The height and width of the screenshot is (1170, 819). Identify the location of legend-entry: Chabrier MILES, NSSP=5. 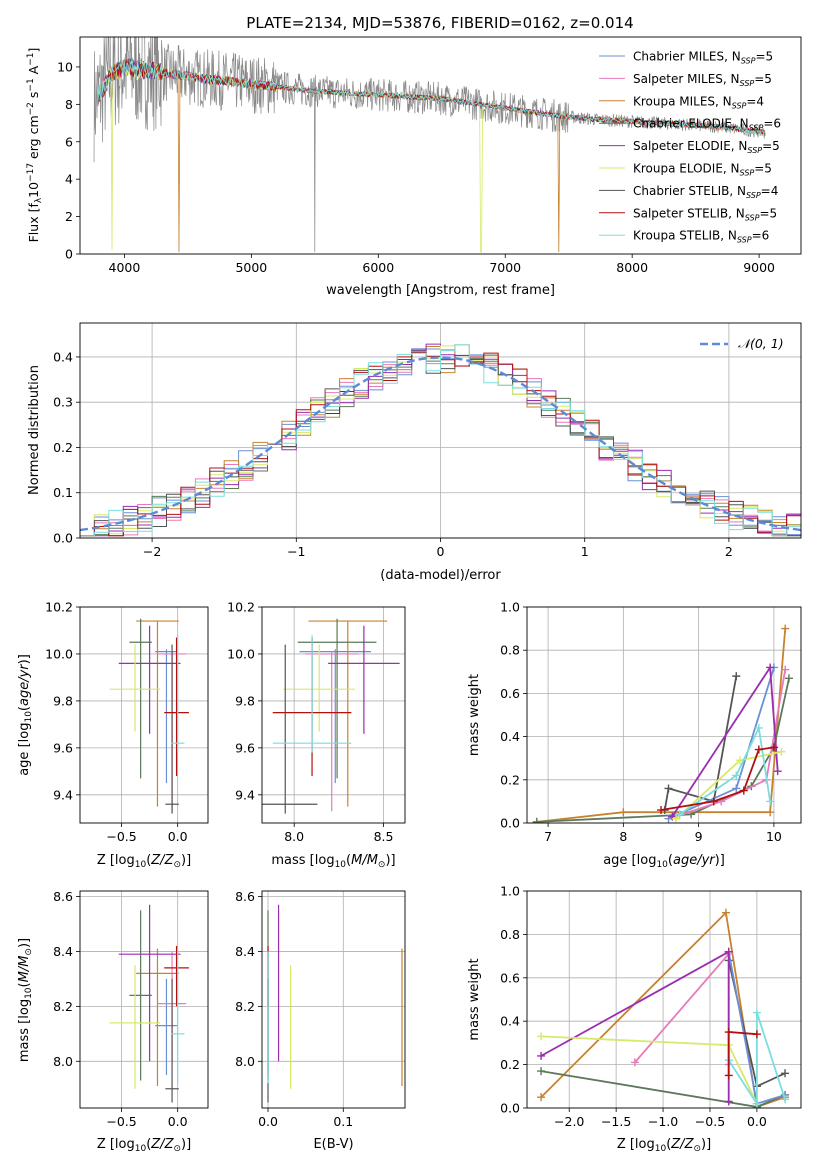
(703, 58).